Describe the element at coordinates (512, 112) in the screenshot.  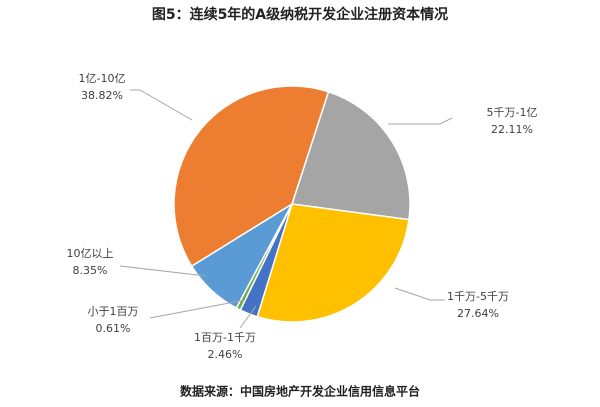
I see `slice-label: 5千万-1亿` at that location.